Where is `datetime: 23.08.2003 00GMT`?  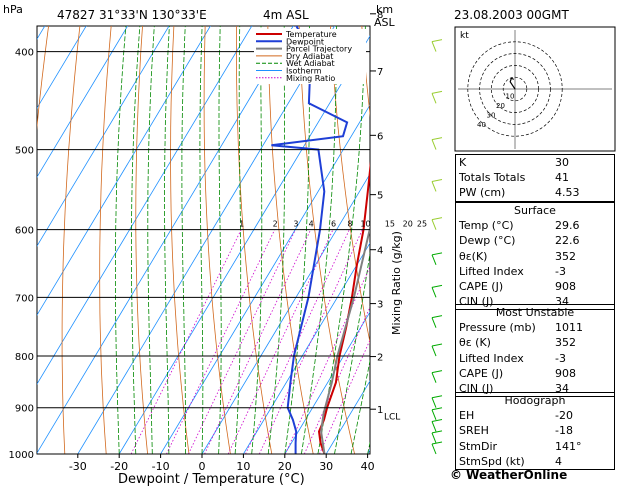 datetime: 23.08.2003 00GMT is located at coordinates (511, 15).